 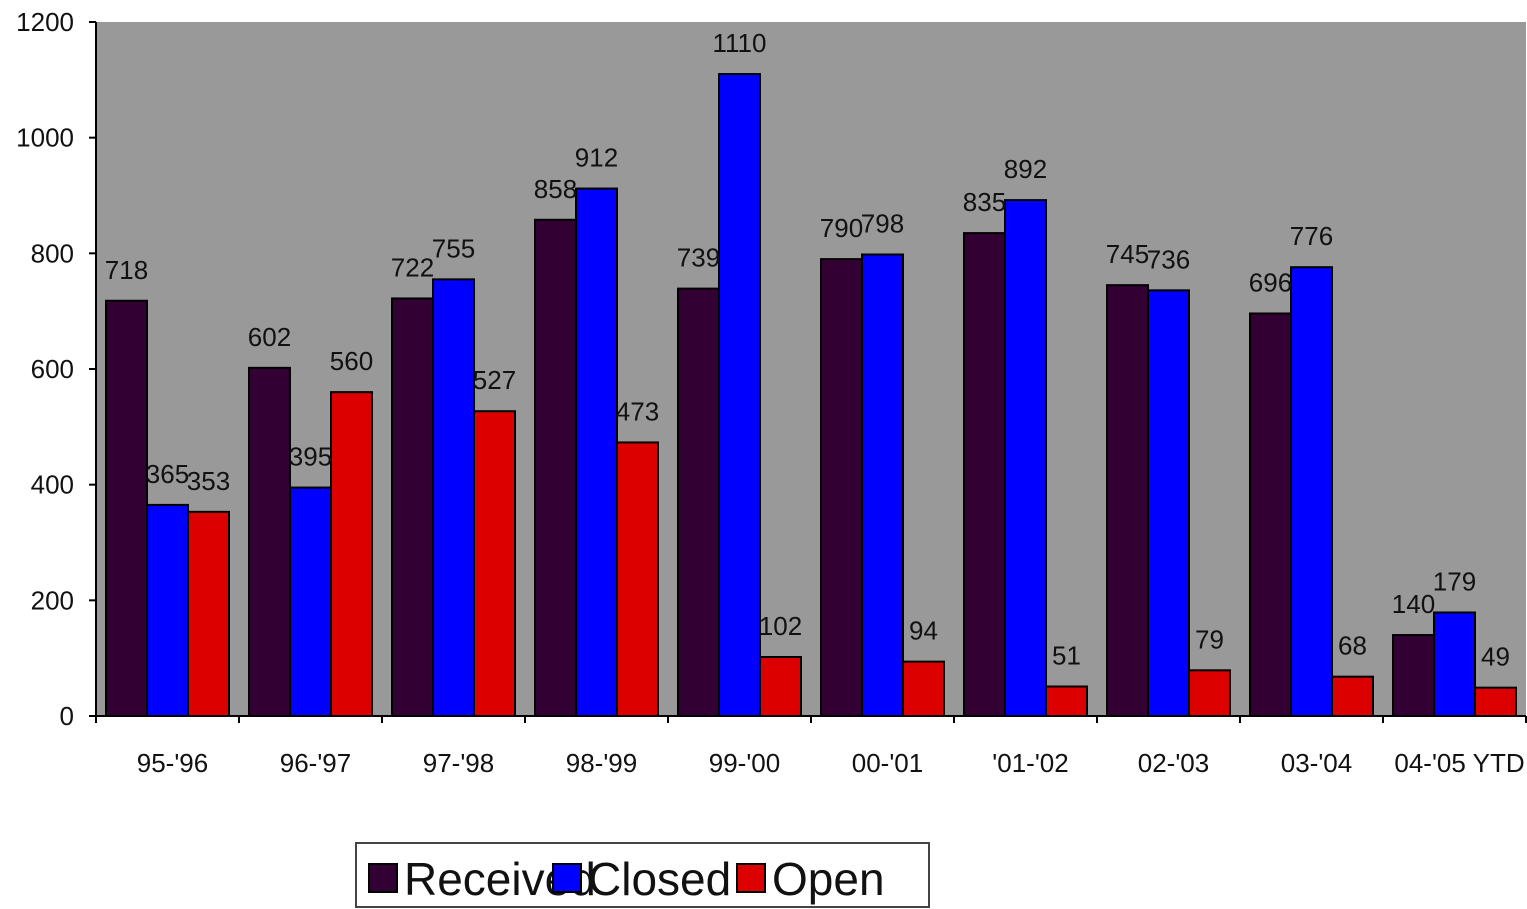 I want to click on data-label-received: 858, so click(x=555, y=189).